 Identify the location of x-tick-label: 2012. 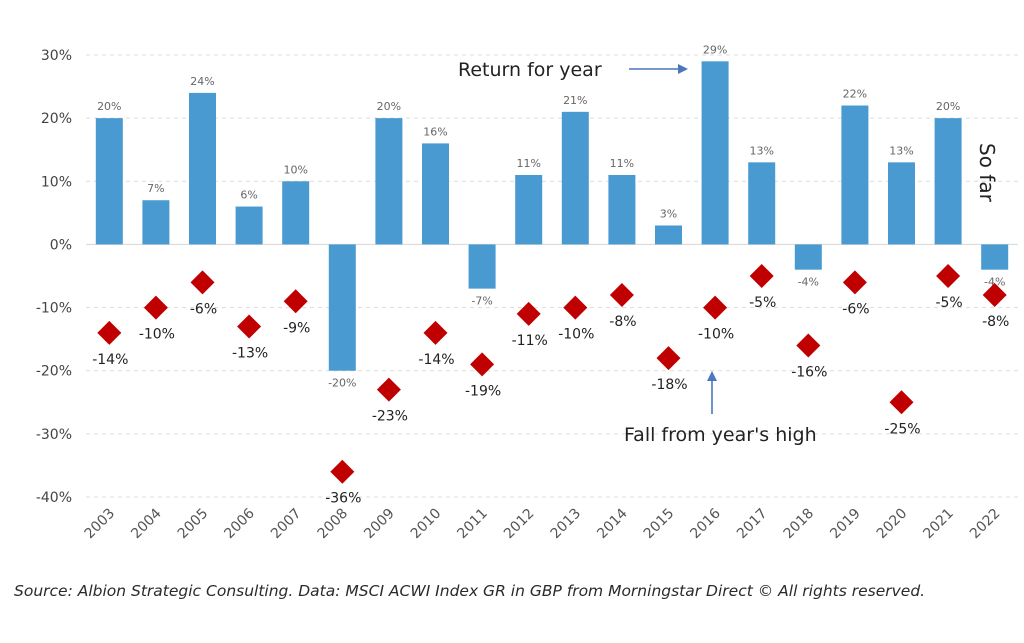
(519, 524).